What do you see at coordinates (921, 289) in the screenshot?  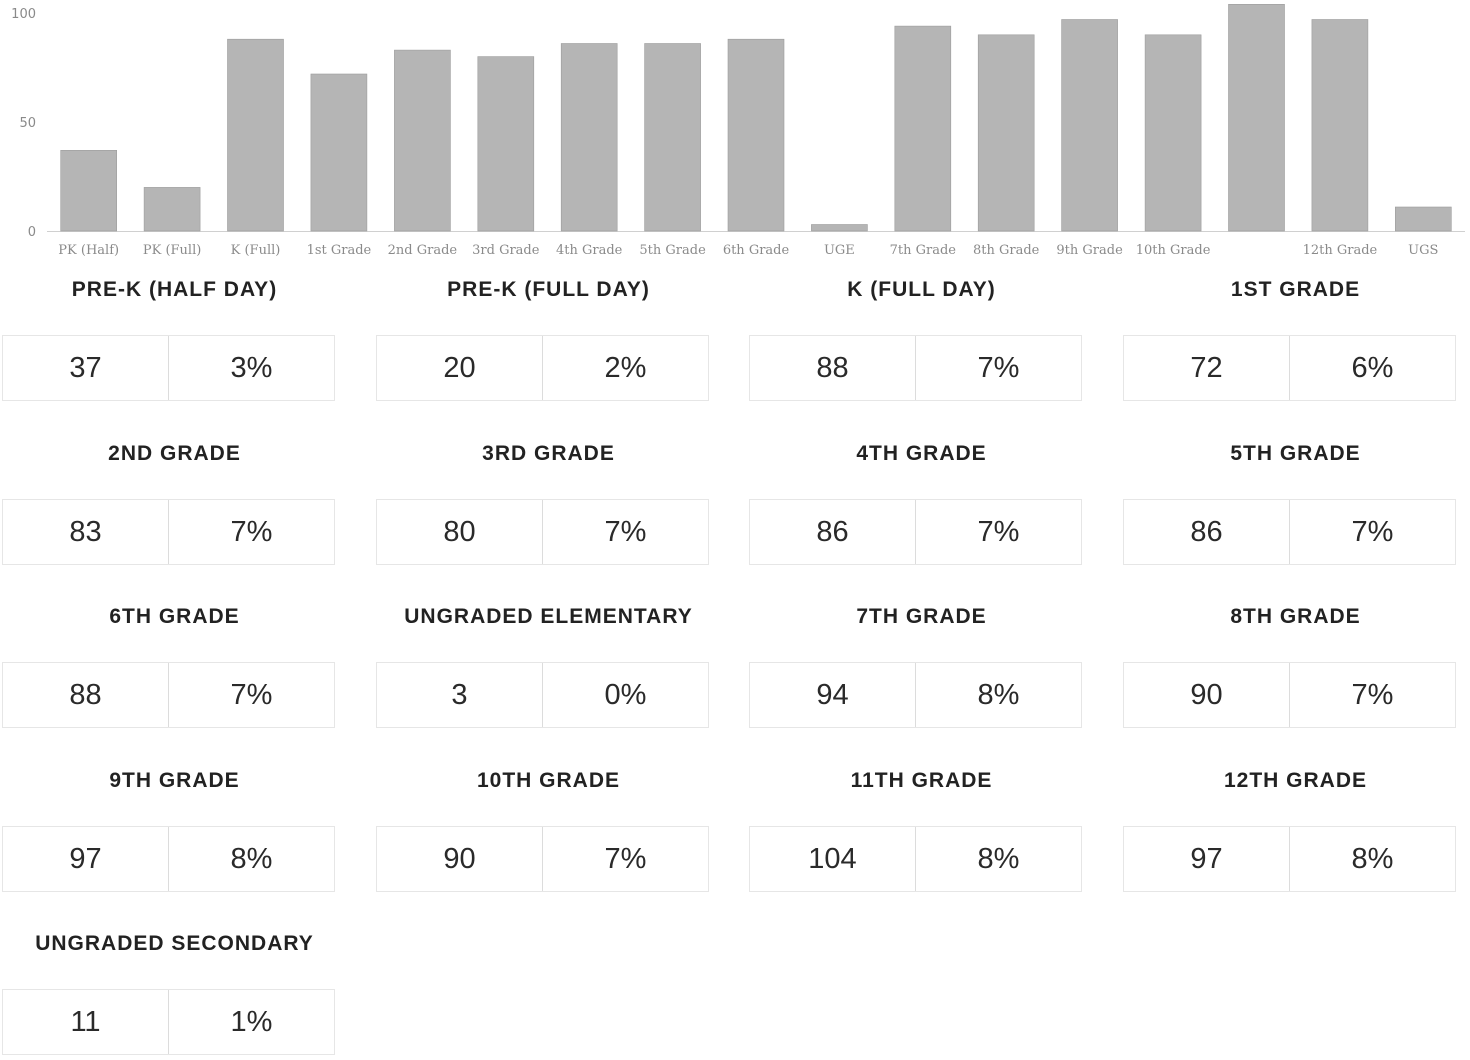 I see `stat-title: K (FULL DAY)` at bounding box center [921, 289].